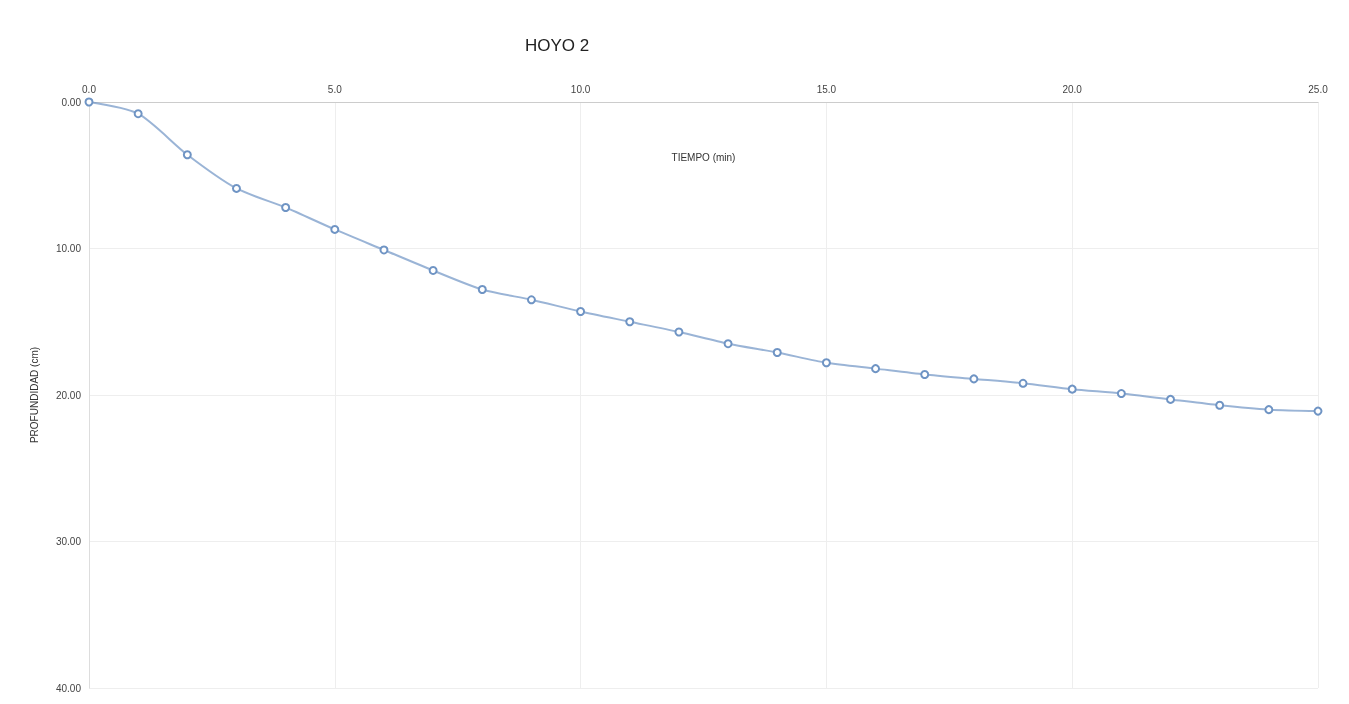  What do you see at coordinates (71, 102) in the screenshot?
I see `y-tick-label: 0.00` at bounding box center [71, 102].